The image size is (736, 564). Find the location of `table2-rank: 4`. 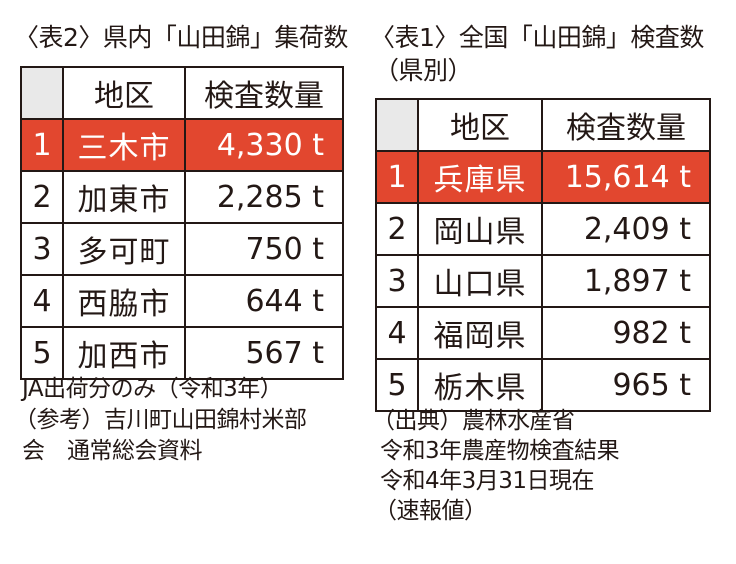

table2-rank: 4 is located at coordinates (42, 301).